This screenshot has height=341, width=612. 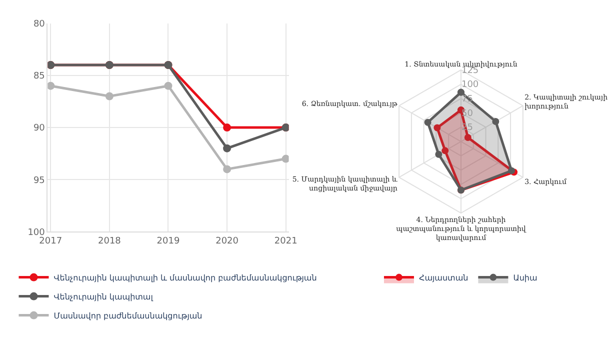 I want to click on x-tick-label: 2018, so click(x=110, y=241).